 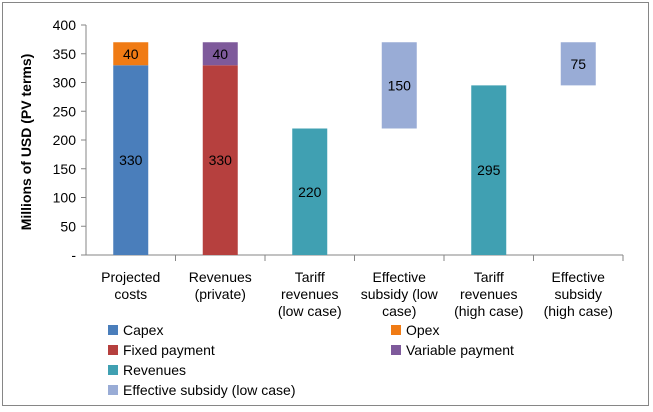 What do you see at coordinates (154, 370) in the screenshot?
I see `legend-label: Revenues` at bounding box center [154, 370].